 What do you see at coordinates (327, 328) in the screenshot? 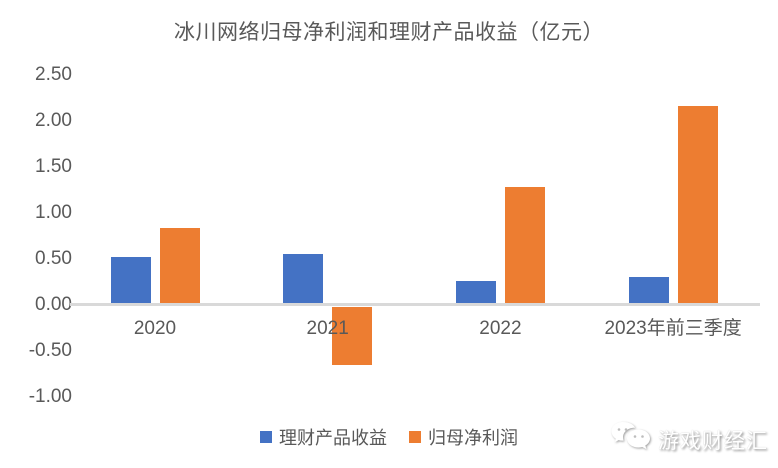
I see `x-category-label: 2021` at bounding box center [327, 328].